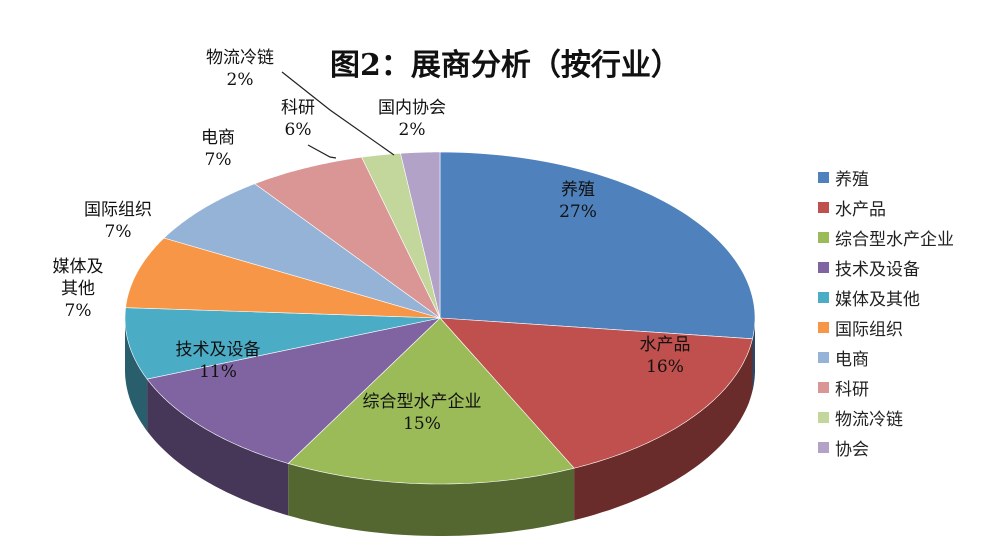 This screenshot has width=1000, height=557. Describe the element at coordinates (869, 329) in the screenshot. I see `legend-label: 国际组织` at that location.